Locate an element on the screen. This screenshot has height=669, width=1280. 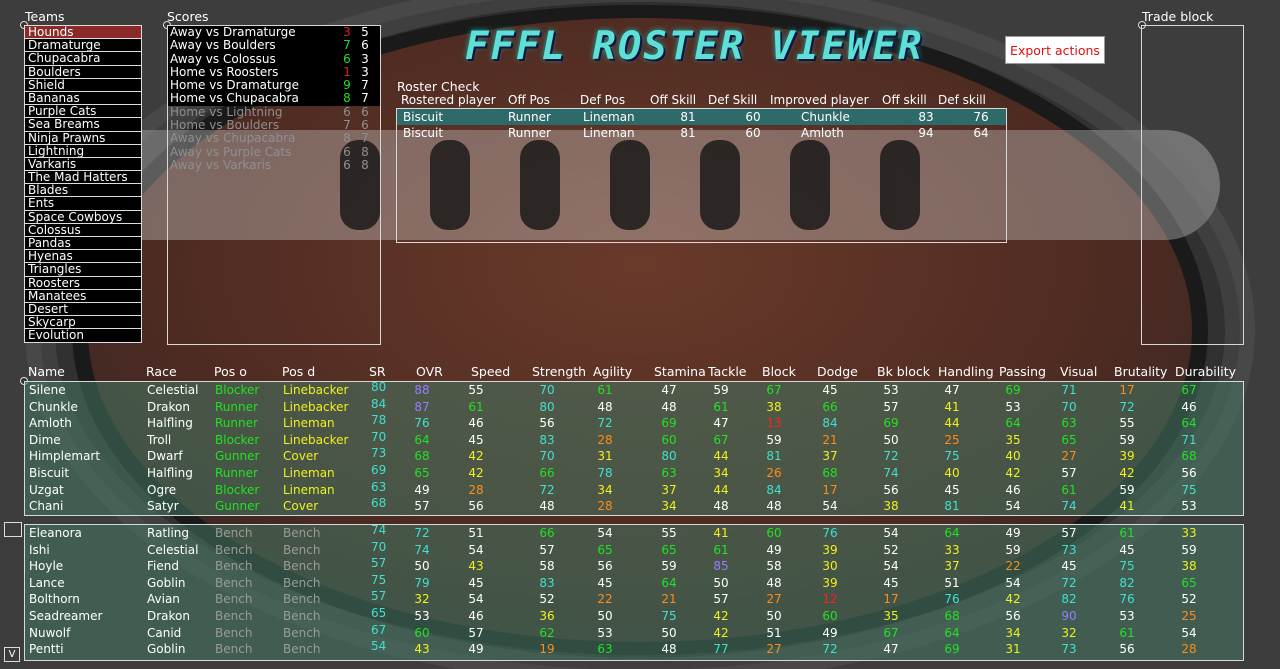
column-header-stamina: Stamina is located at coordinates (680, 371).